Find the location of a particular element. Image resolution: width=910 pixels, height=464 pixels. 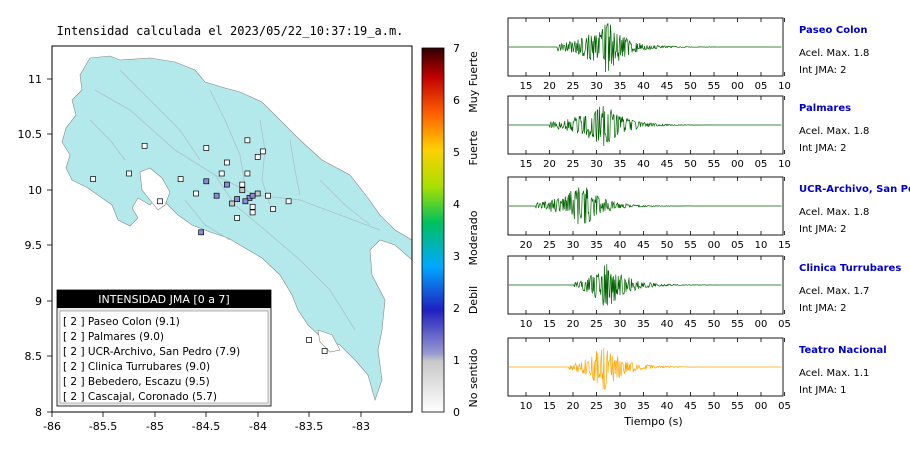

time-tick-label: 20 is located at coordinates (526, 245).